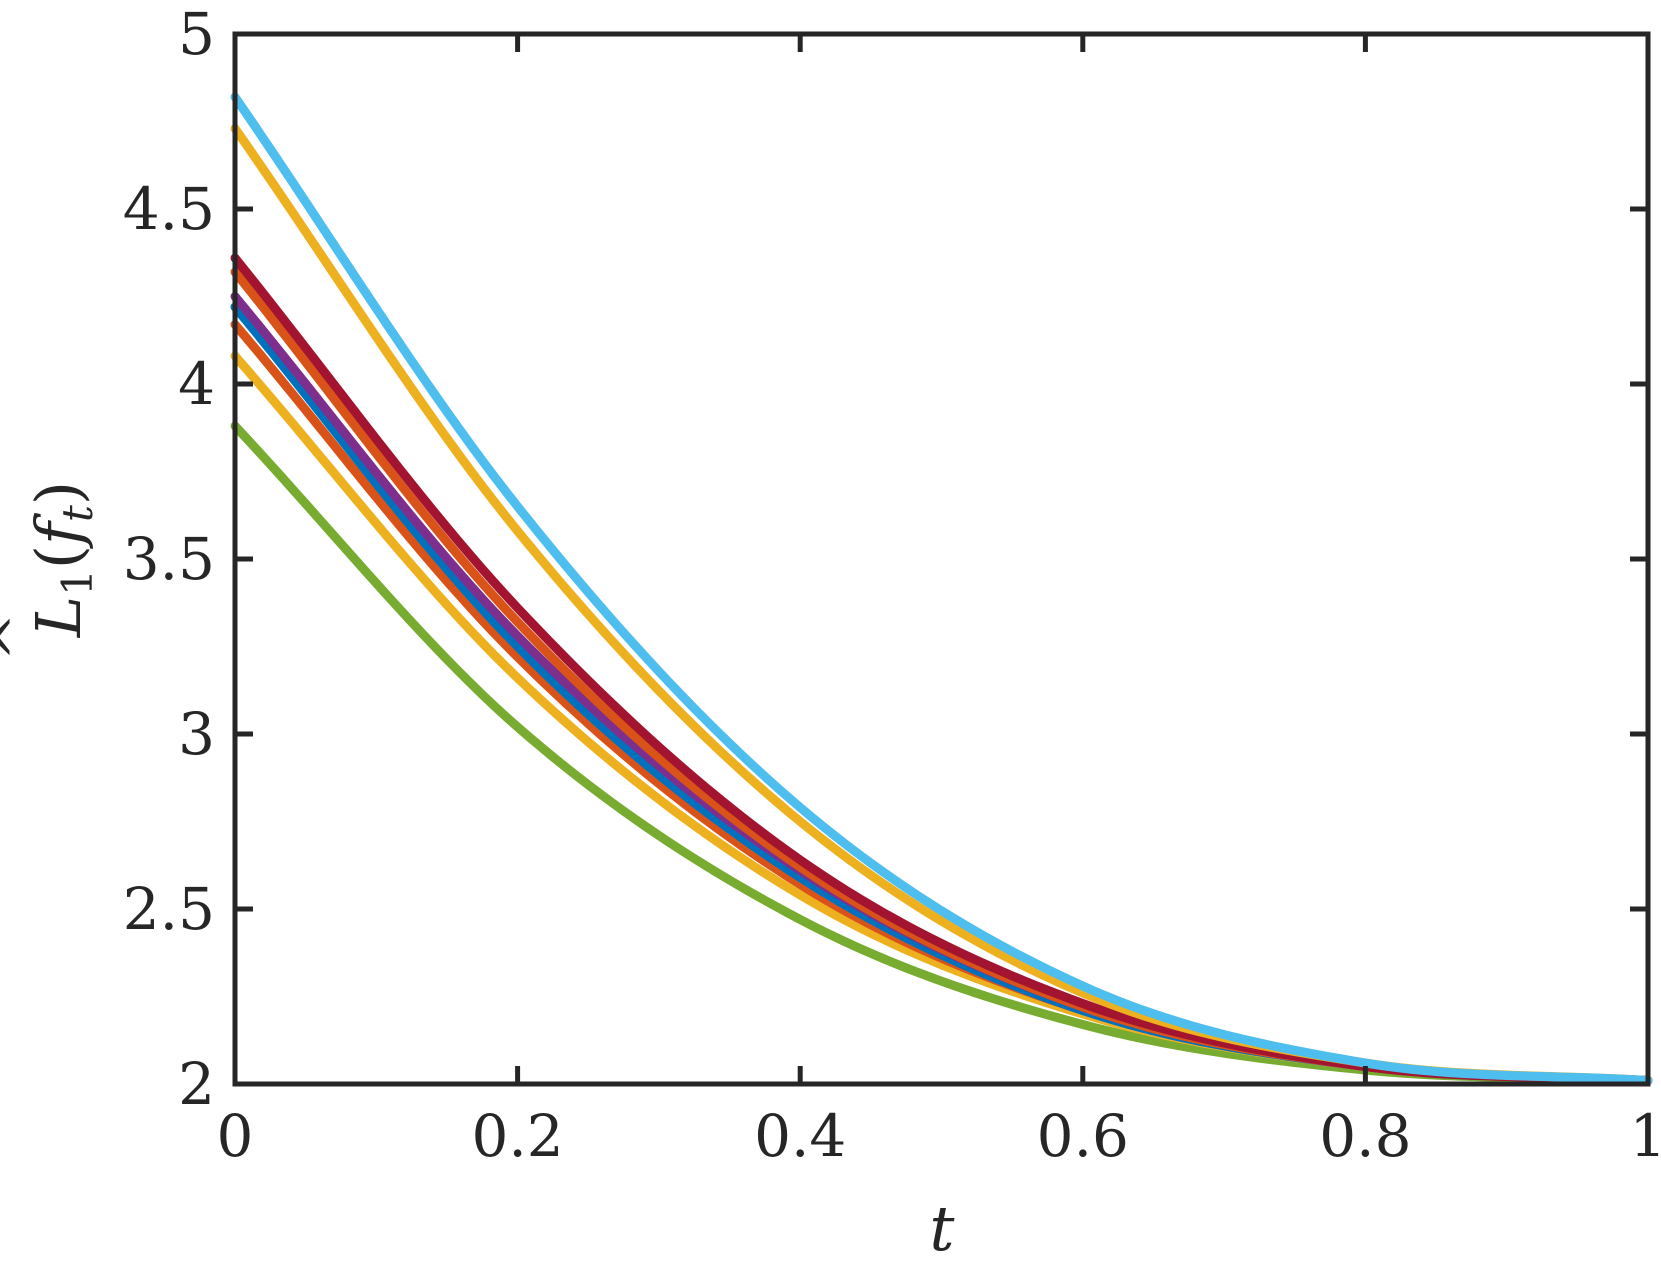 This screenshot has height=1268, width=1661. I want to click on x-tick-label: 0.8, so click(1365, 1136).